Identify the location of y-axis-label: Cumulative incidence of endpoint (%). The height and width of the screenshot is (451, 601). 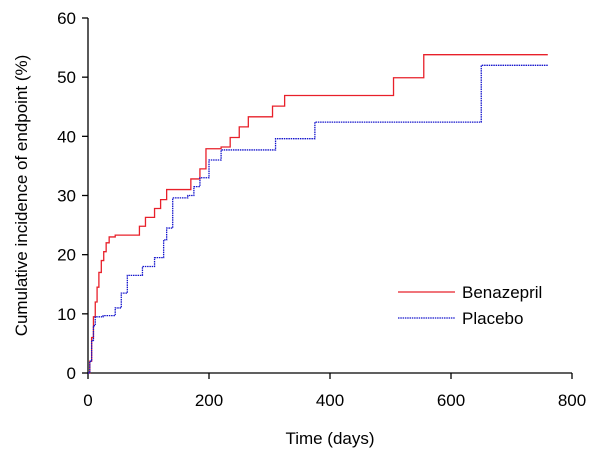
(21, 196).